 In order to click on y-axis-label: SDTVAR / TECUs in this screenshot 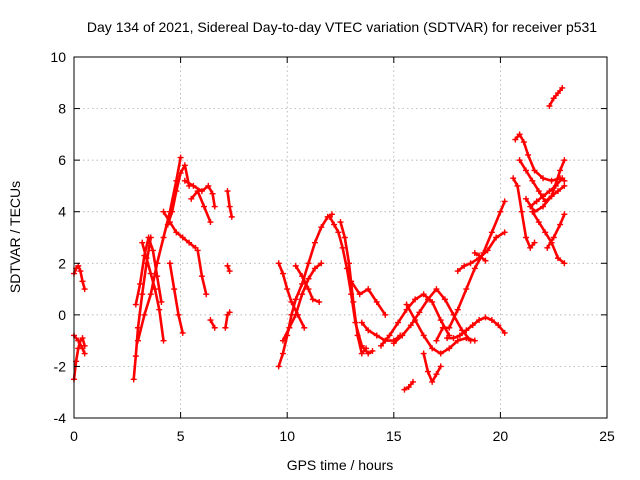, I will do `click(15, 237)`.